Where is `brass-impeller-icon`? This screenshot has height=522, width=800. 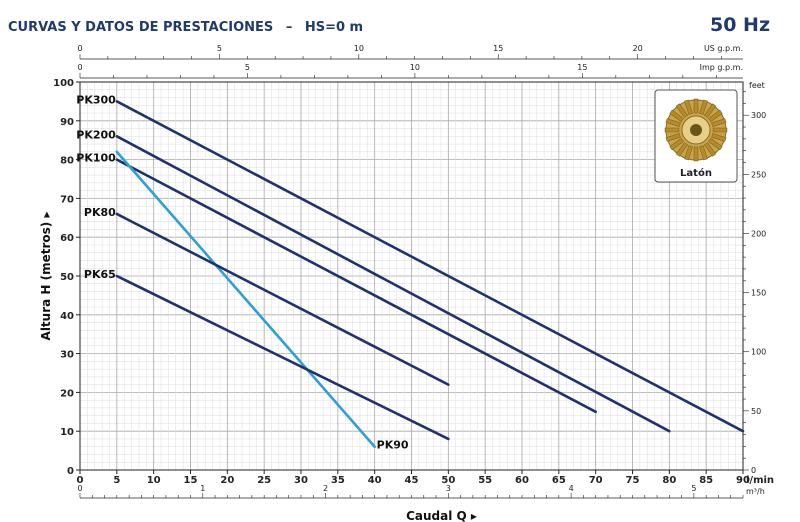 brass-impeller-icon is located at coordinates (696, 130).